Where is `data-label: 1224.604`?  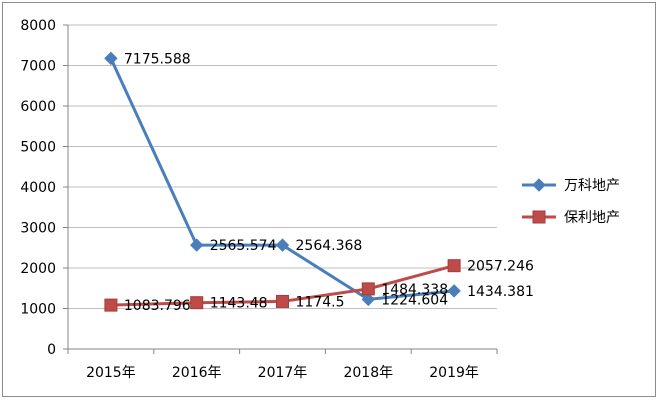 data-label: 1224.604 is located at coordinates (414, 300).